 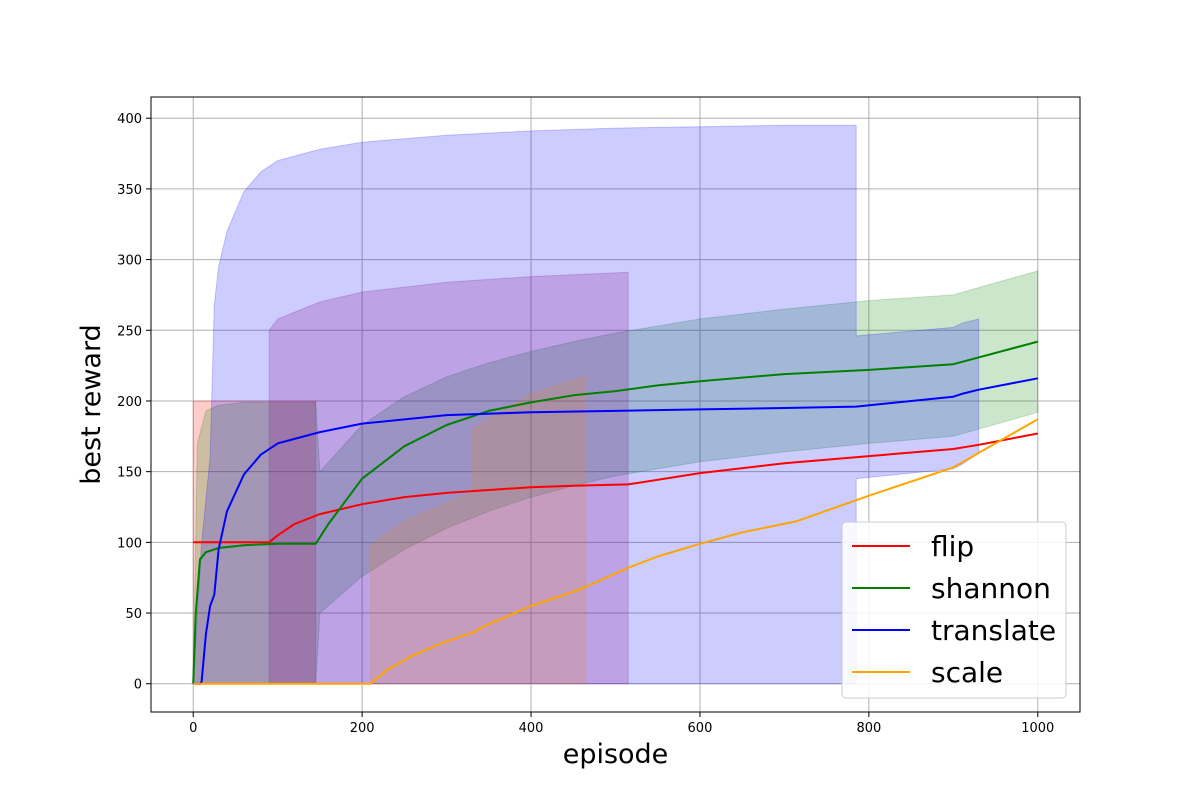 What do you see at coordinates (967, 672) in the screenshot?
I see `legend-label-scale: scale` at bounding box center [967, 672].